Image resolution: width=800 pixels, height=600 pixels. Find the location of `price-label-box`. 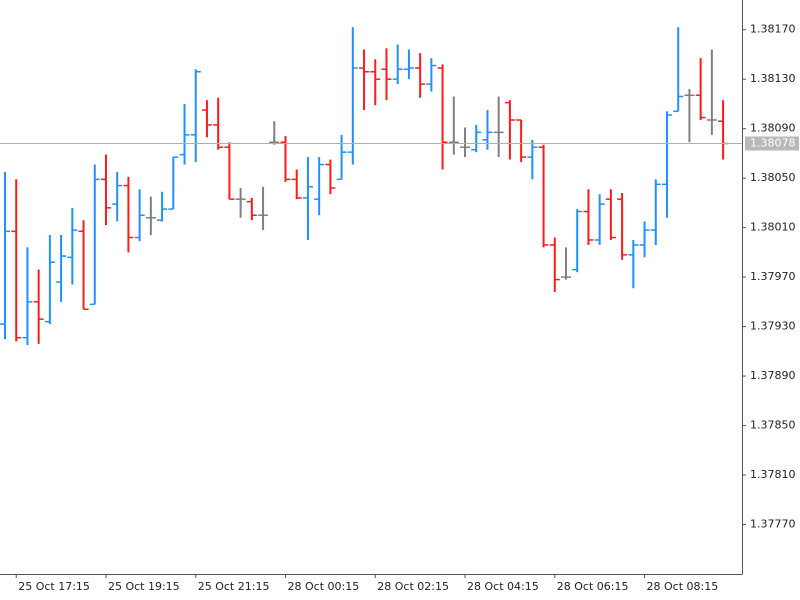

price-label-box is located at coordinates (772, 143).